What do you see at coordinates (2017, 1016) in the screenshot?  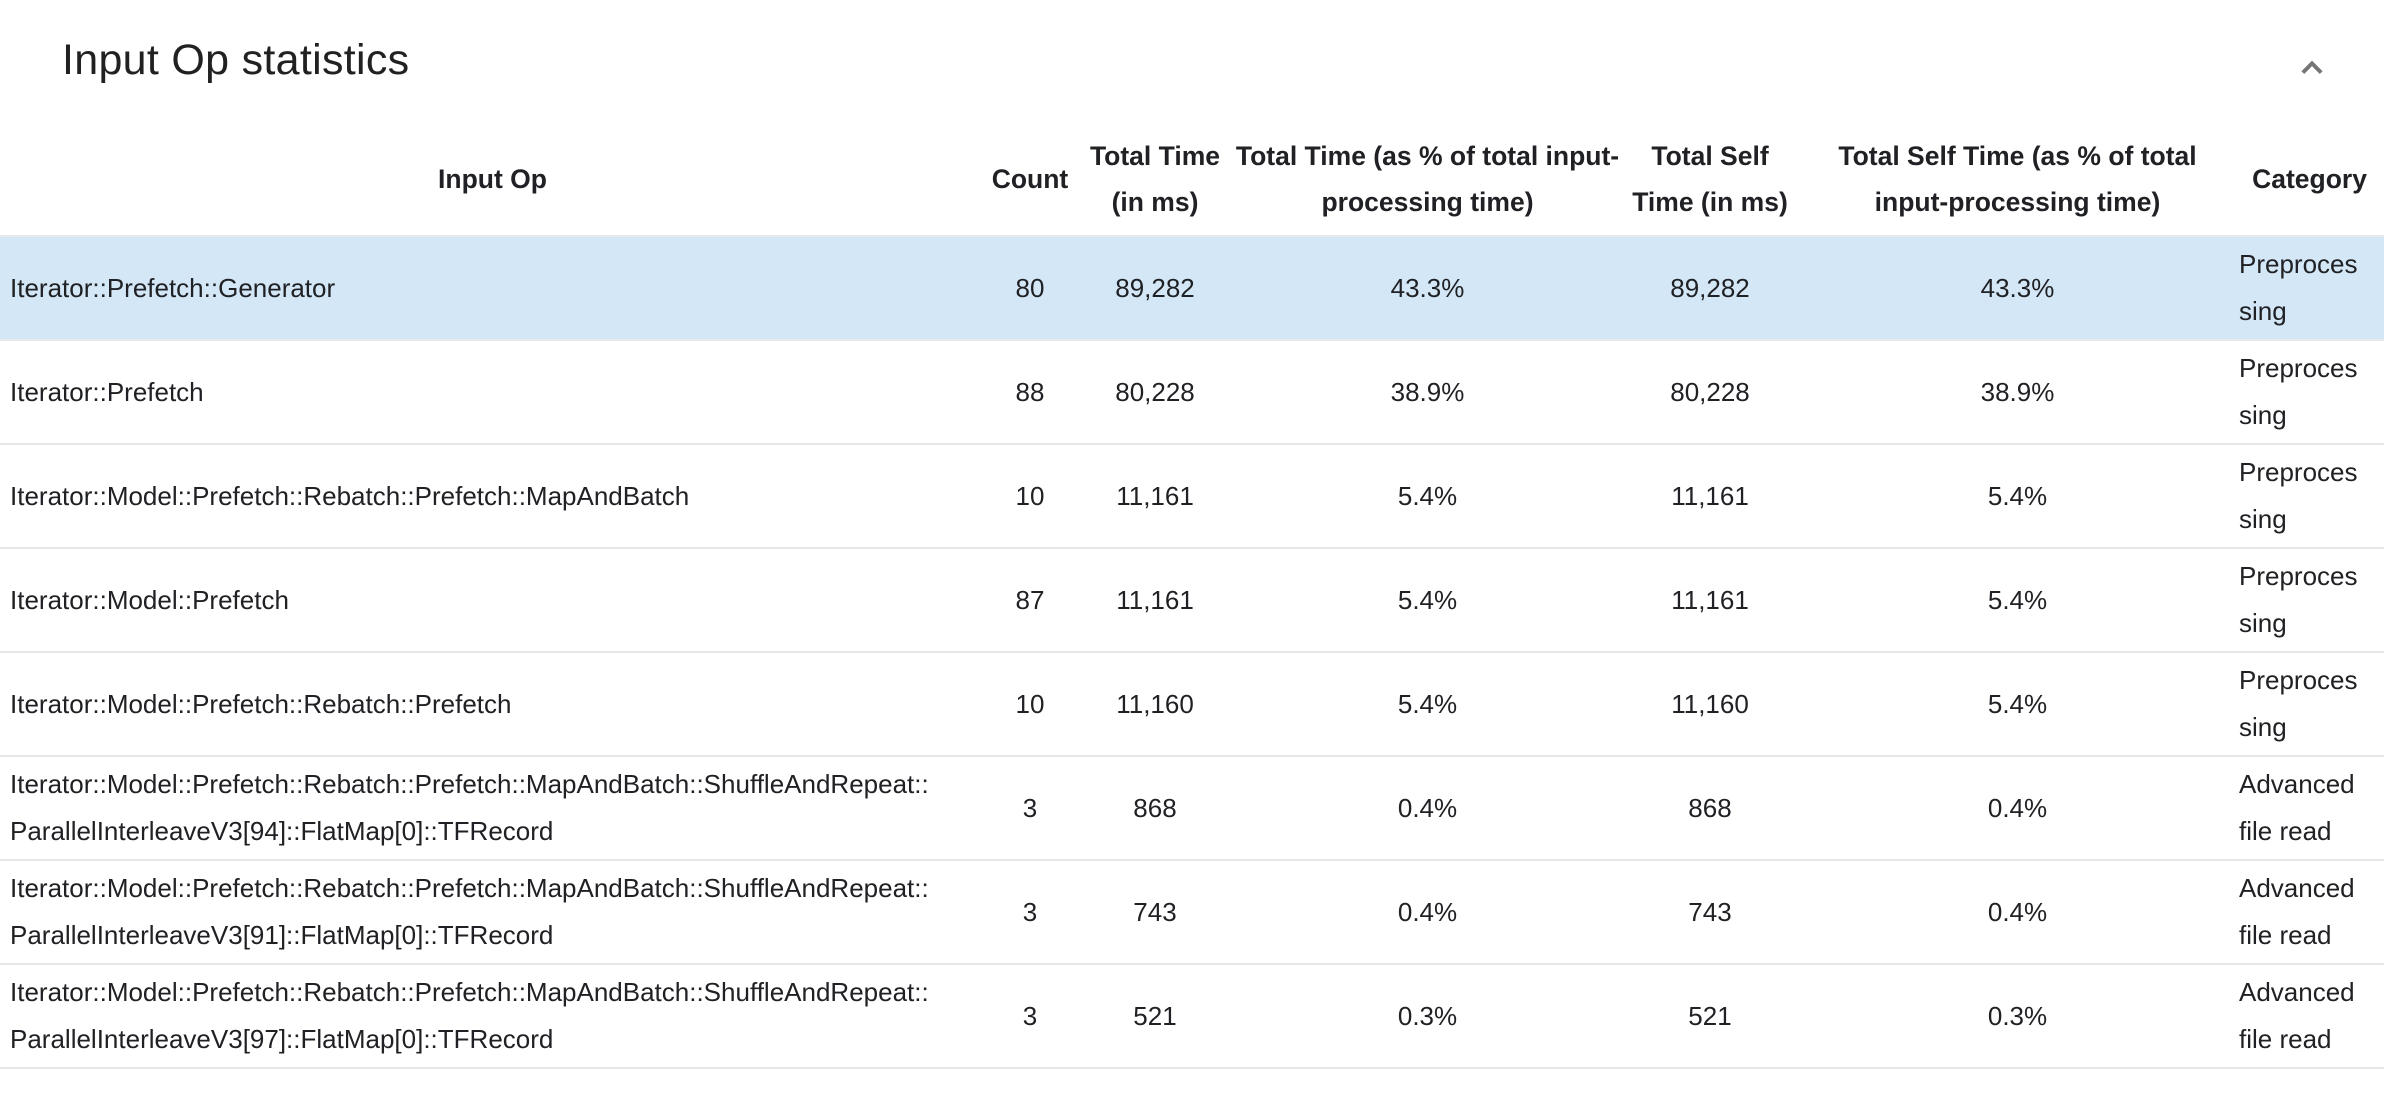 I see `cell-total-self-time-pct: 0.3%` at bounding box center [2017, 1016].